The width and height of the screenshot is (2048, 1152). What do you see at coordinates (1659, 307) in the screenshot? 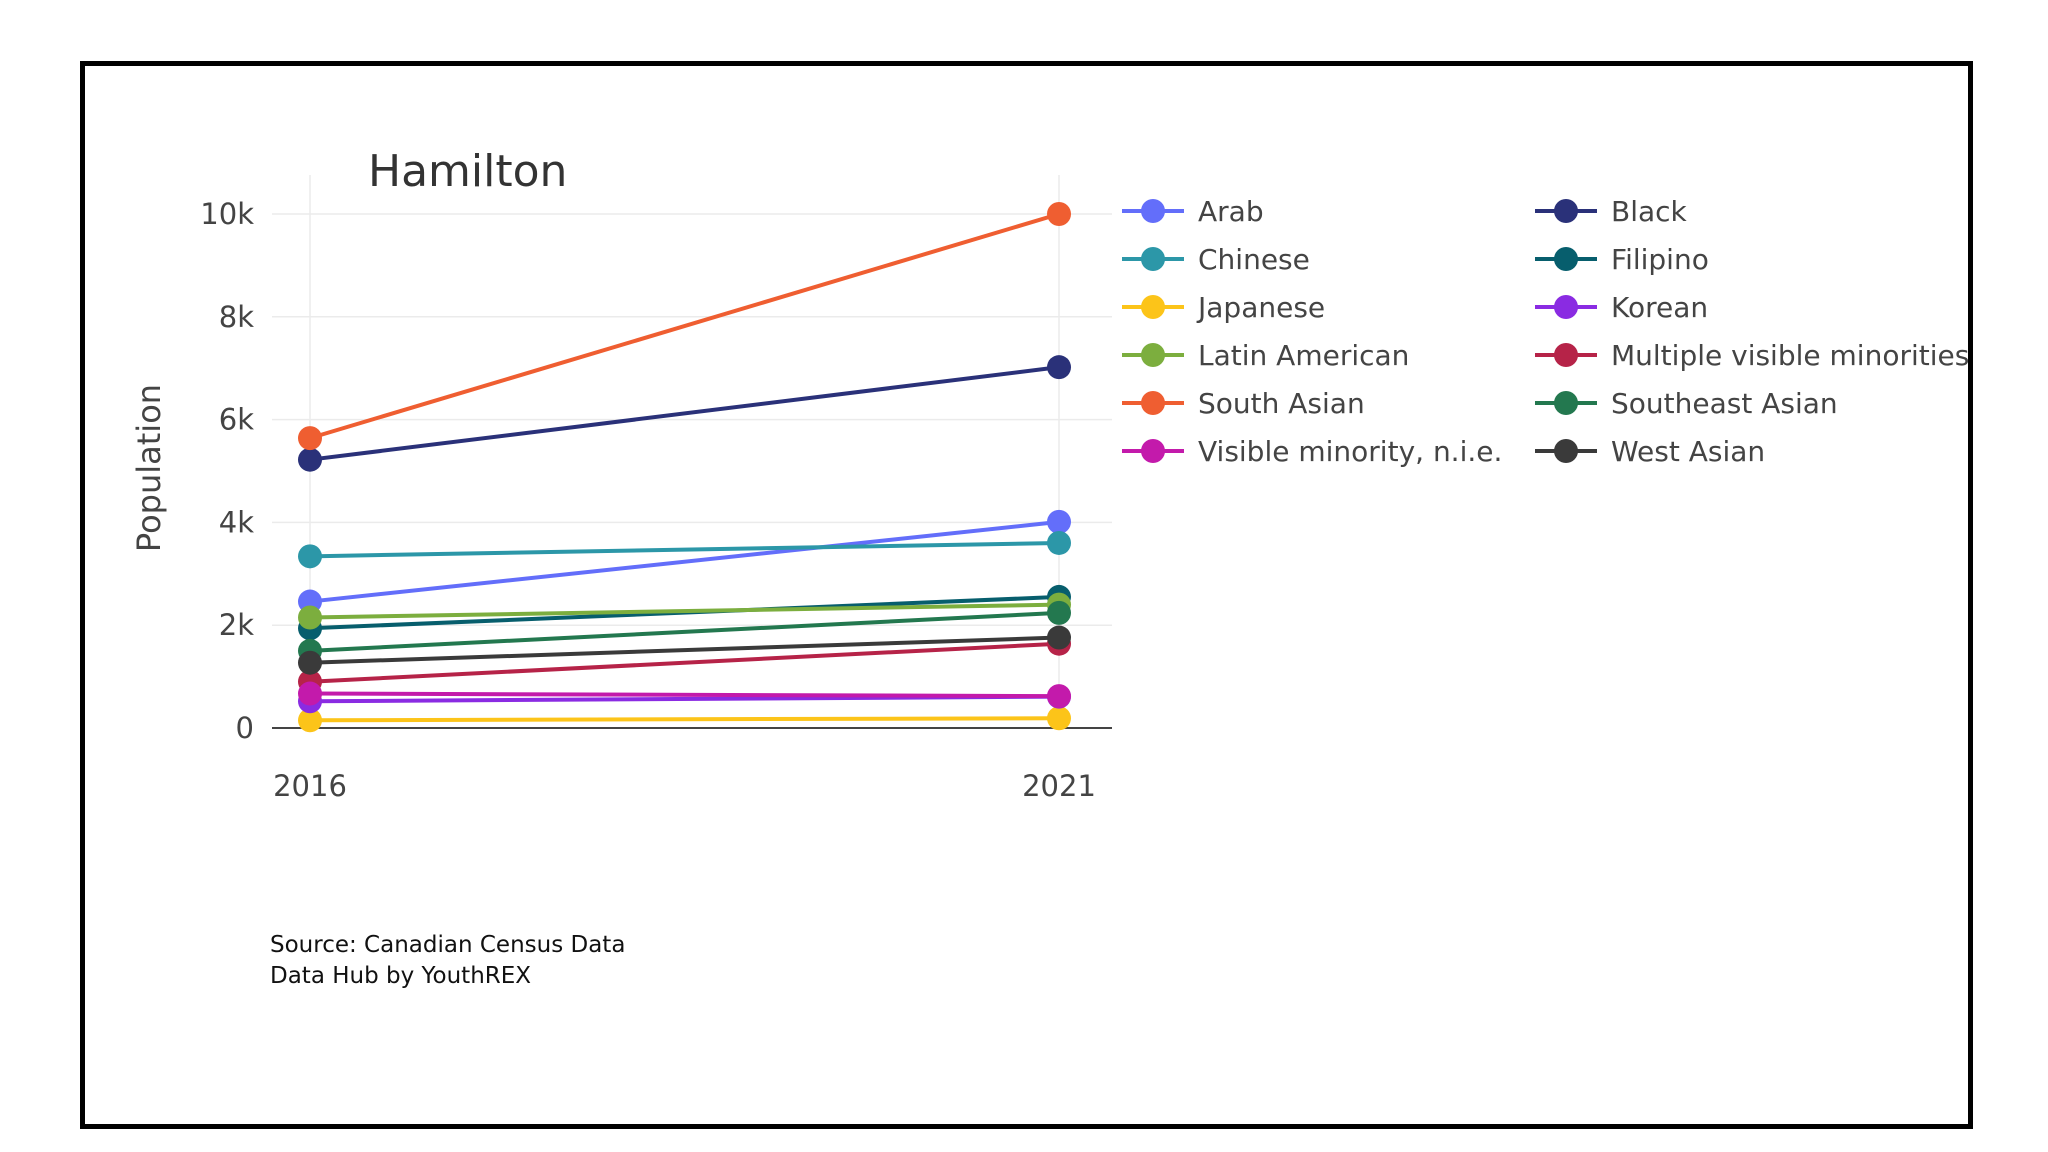
I see `legend-label: Korean` at bounding box center [1659, 307].